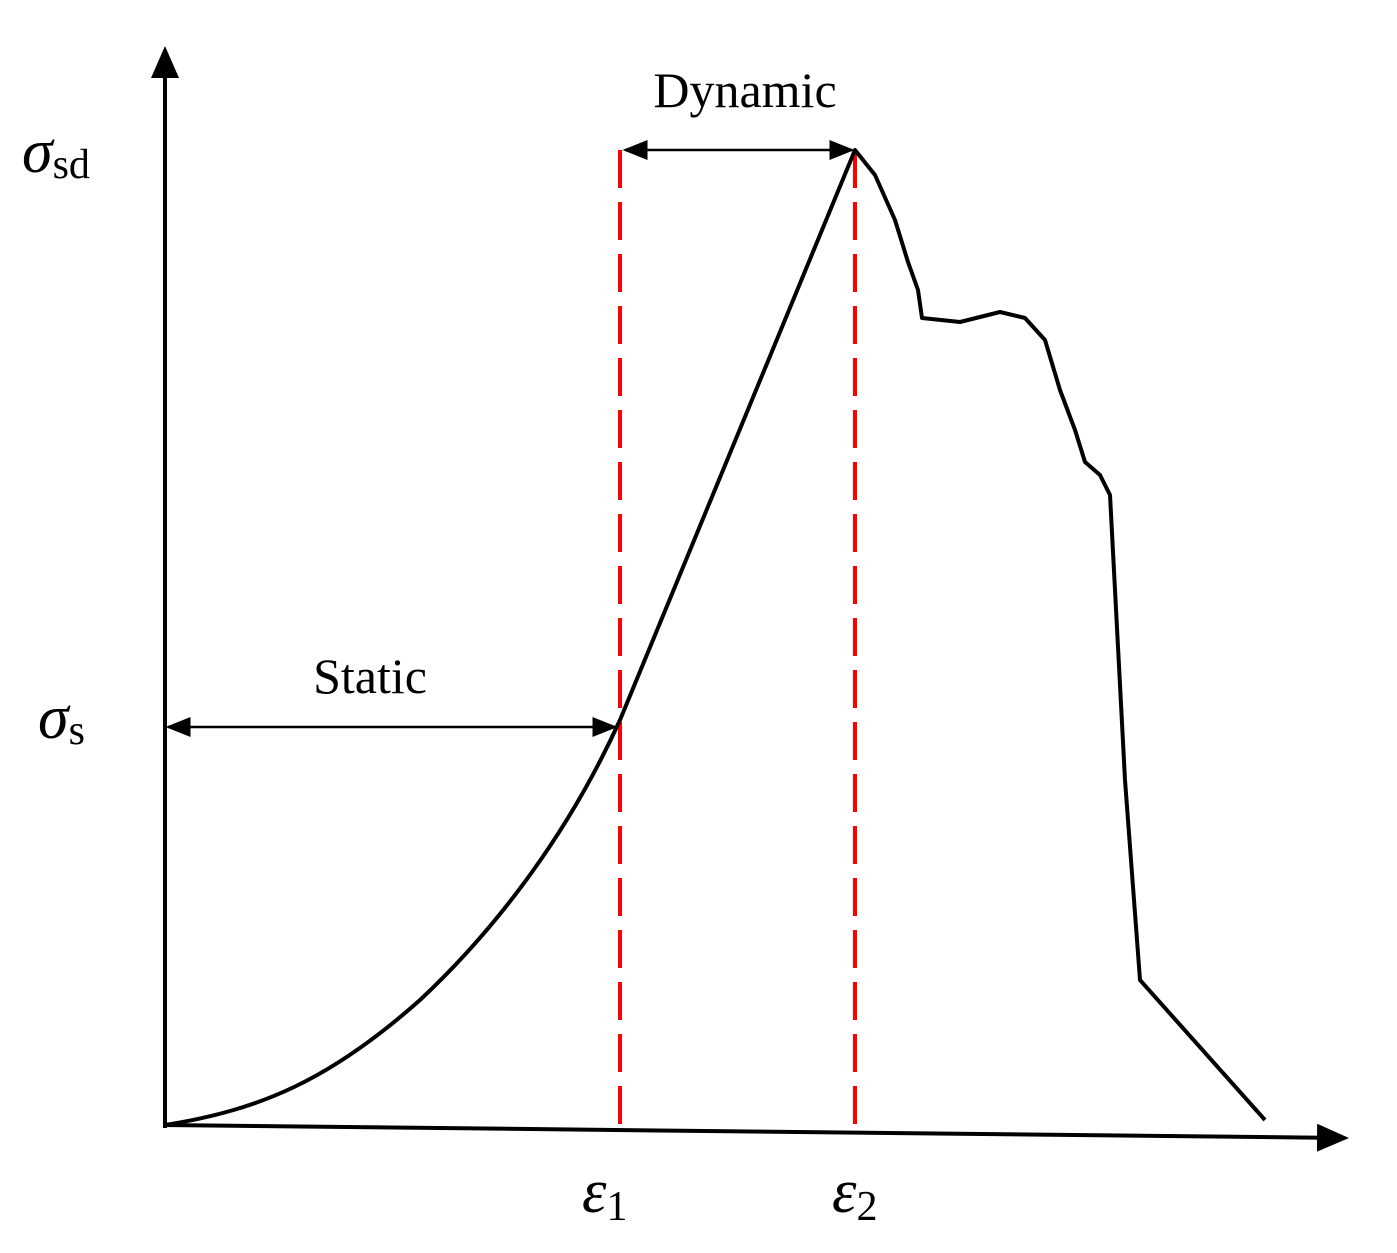 The image size is (1397, 1253). What do you see at coordinates (744, 90) in the screenshot?
I see `dynamic-label: Dynamic` at bounding box center [744, 90].